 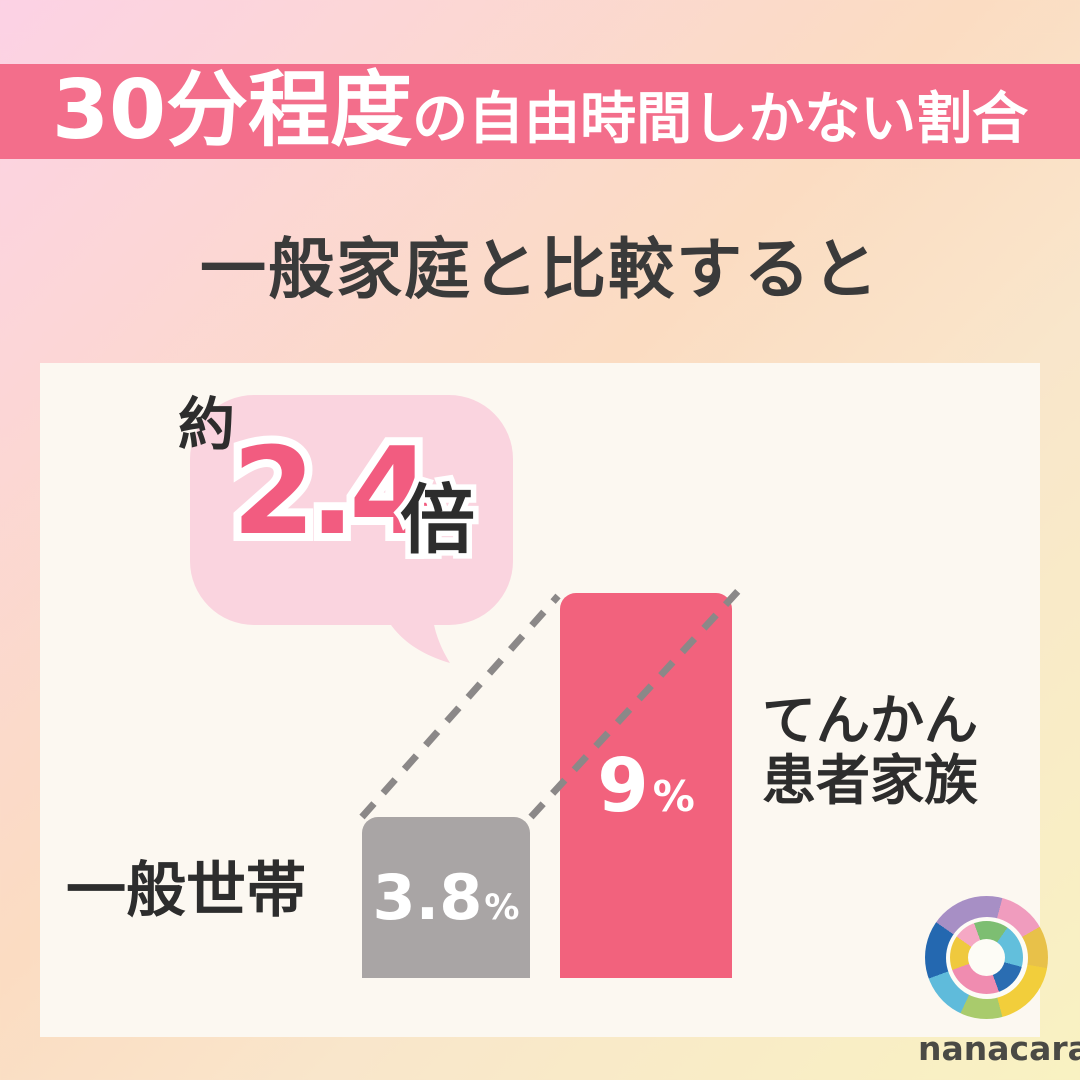 What do you see at coordinates (720, 119) in the screenshot?
I see `title-rest: の自由時間しかない割合` at bounding box center [720, 119].